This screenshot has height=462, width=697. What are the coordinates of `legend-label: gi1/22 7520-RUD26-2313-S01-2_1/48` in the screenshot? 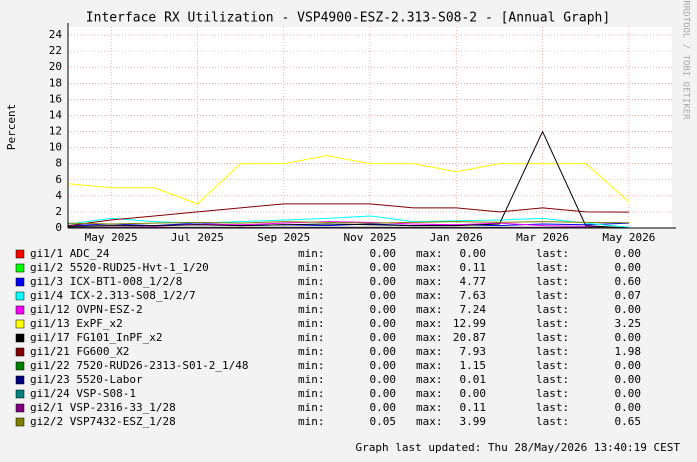 It's located at (139, 365).